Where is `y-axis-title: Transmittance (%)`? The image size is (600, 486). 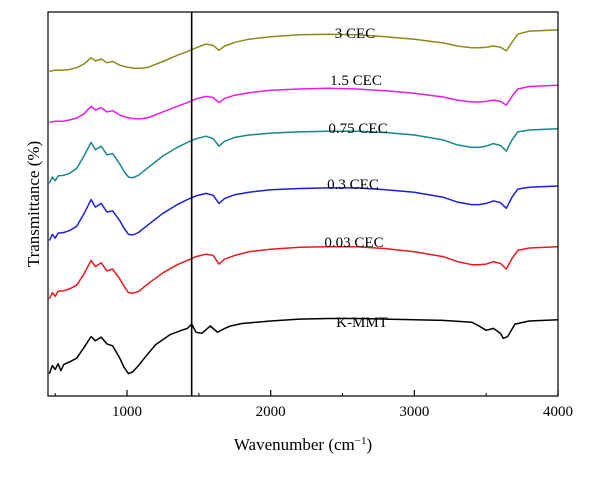 y-axis-title: Transmittance (%) is located at coordinates (33, 204).